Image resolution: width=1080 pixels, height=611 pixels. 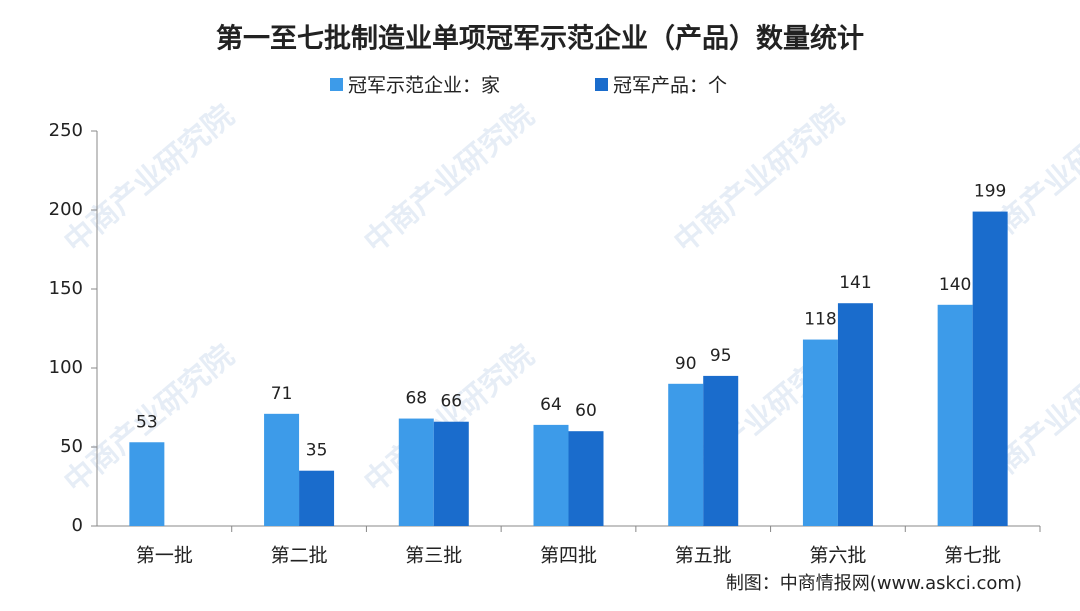 What do you see at coordinates (972, 556) in the screenshot?
I see `x-tick-label: 第七批` at bounding box center [972, 556].